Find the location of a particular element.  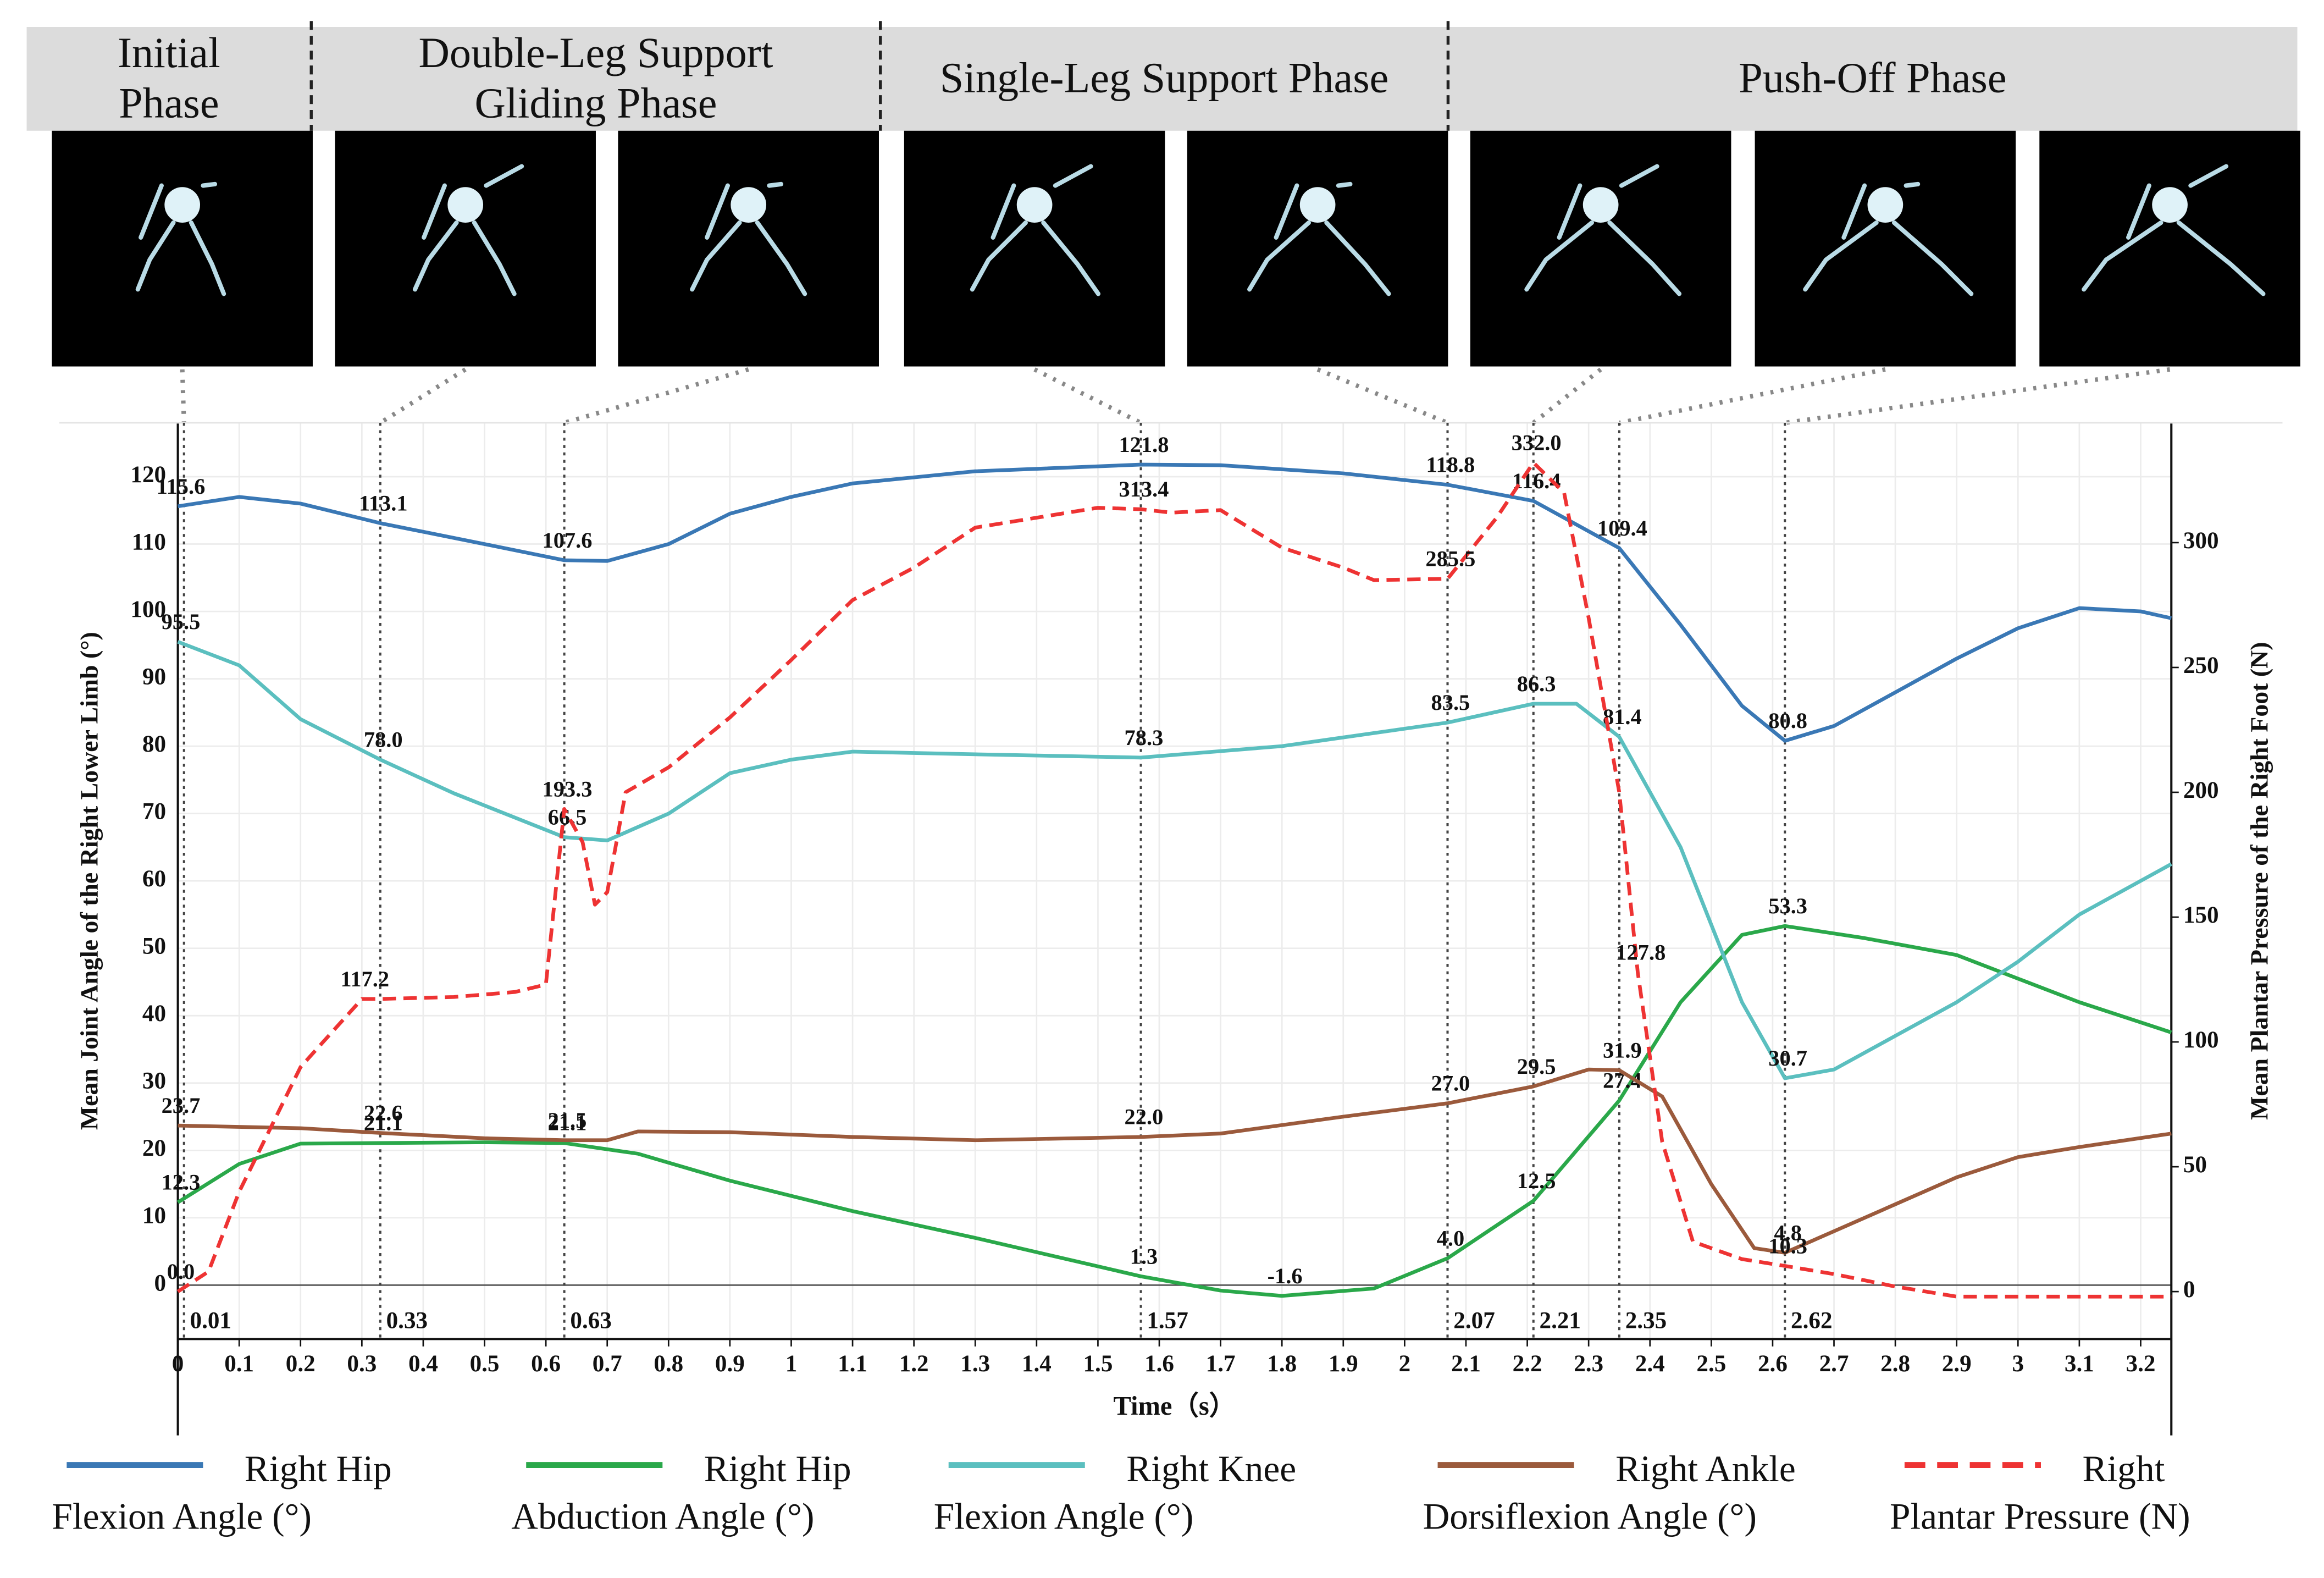

data-label: 4.0 is located at coordinates (1451, 1238).